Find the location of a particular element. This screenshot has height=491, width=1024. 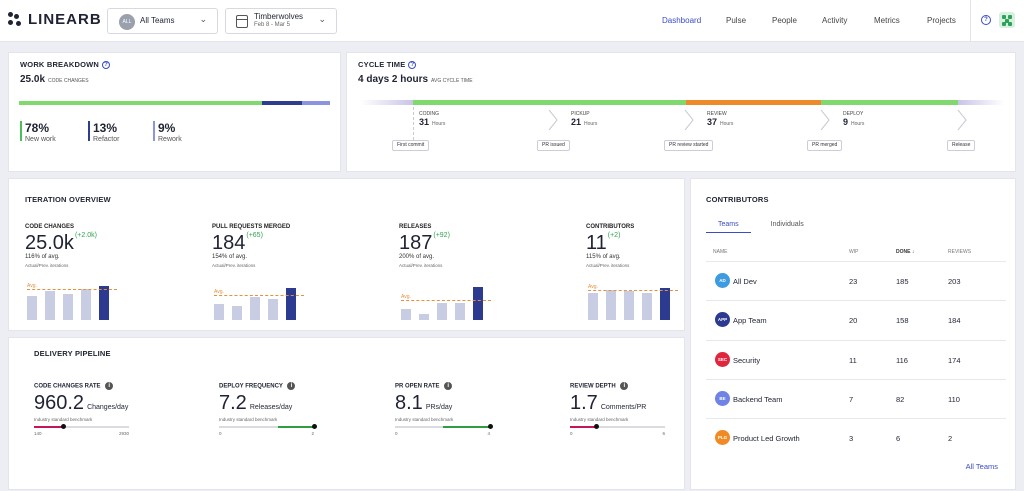

team-name: Security is located at coordinates (747, 360).